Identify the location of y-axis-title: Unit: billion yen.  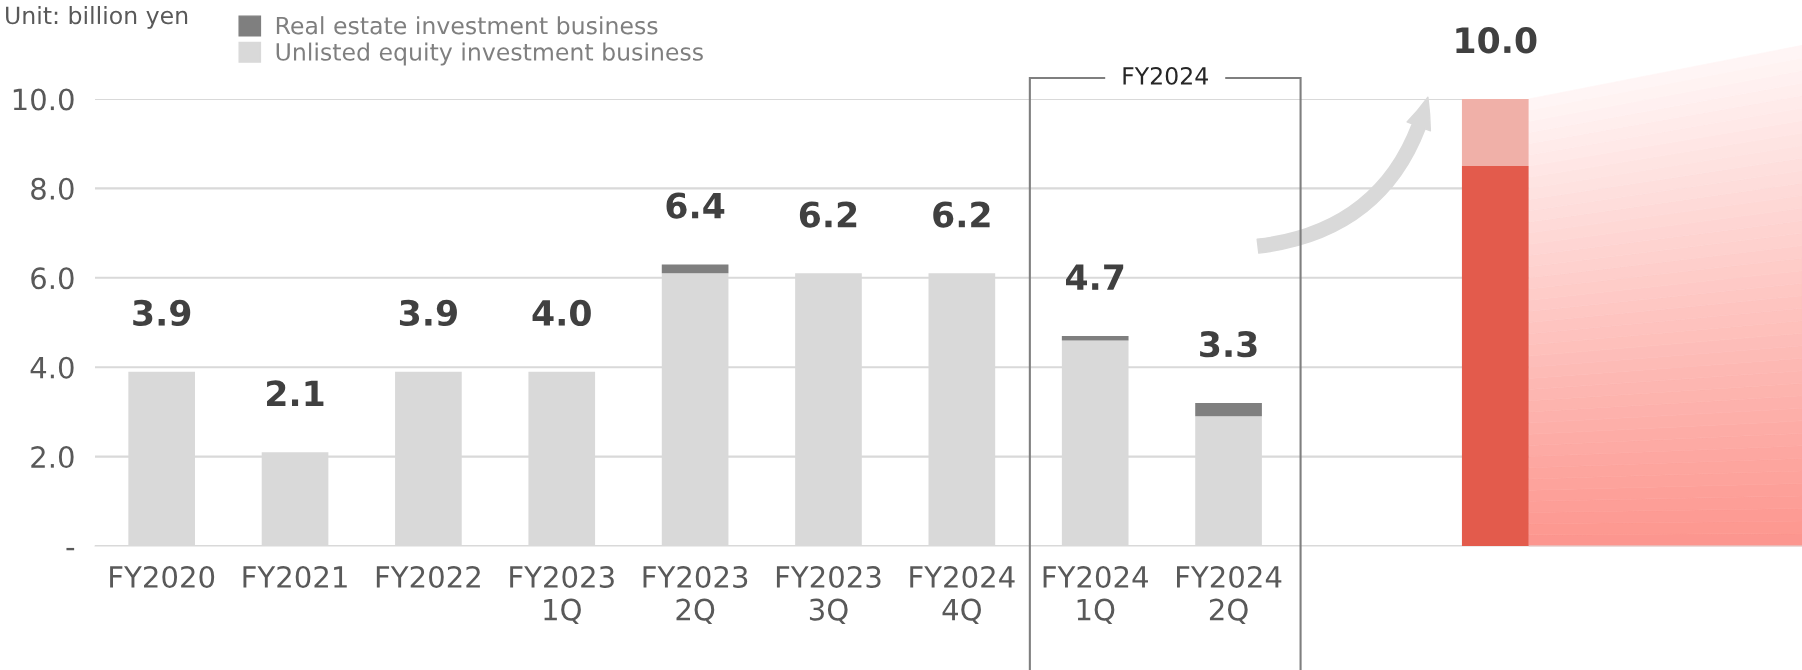
(97, 17).